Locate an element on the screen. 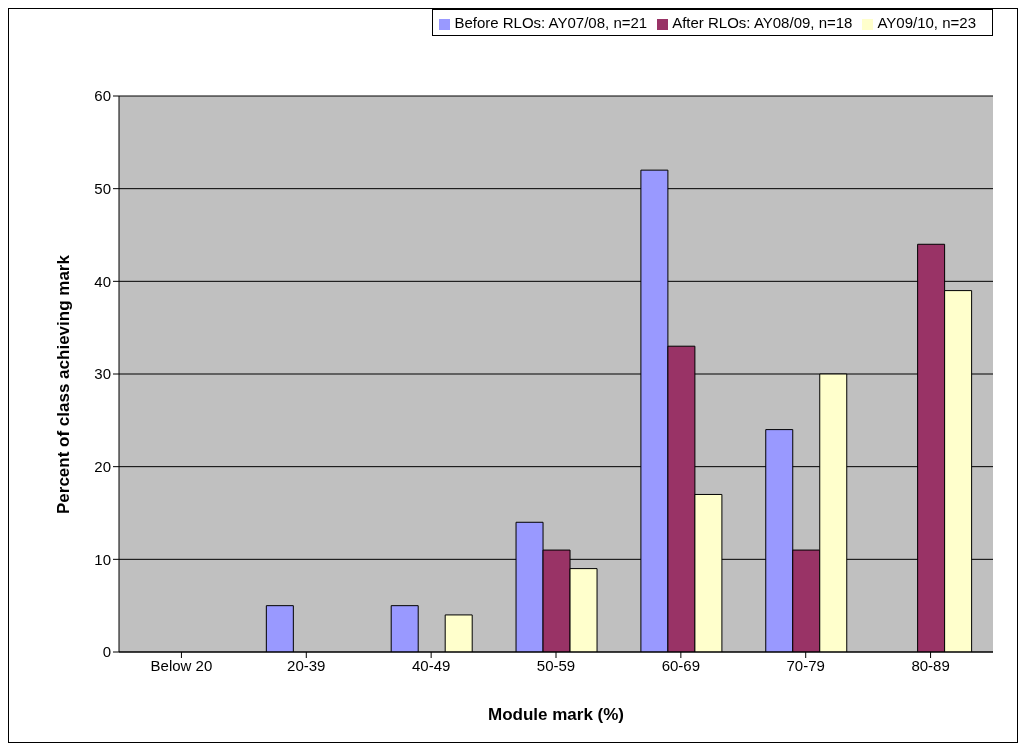 The image size is (1026, 751). y-tick-label: 0 is located at coordinates (106, 652).